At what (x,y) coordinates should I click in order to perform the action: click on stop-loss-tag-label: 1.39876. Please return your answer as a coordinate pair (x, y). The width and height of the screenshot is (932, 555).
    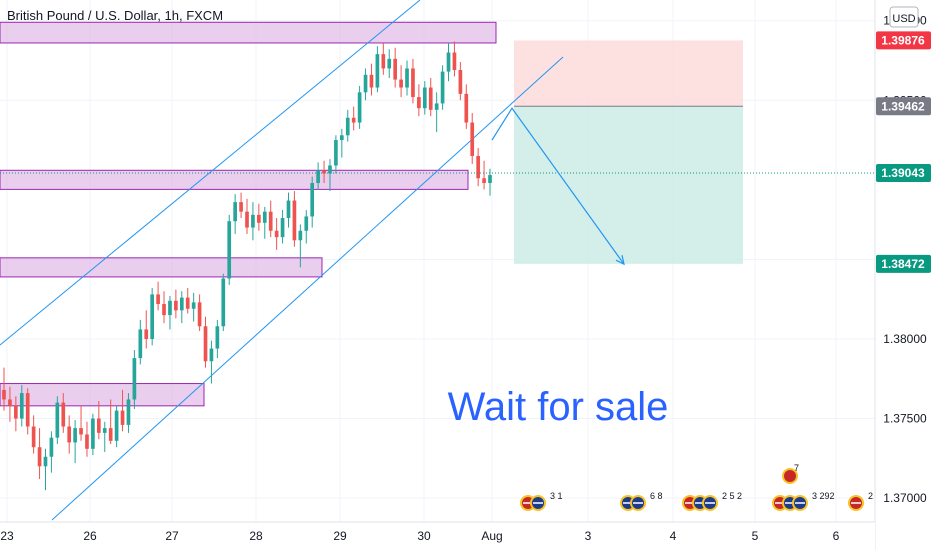
    Looking at the image, I should click on (903, 40).